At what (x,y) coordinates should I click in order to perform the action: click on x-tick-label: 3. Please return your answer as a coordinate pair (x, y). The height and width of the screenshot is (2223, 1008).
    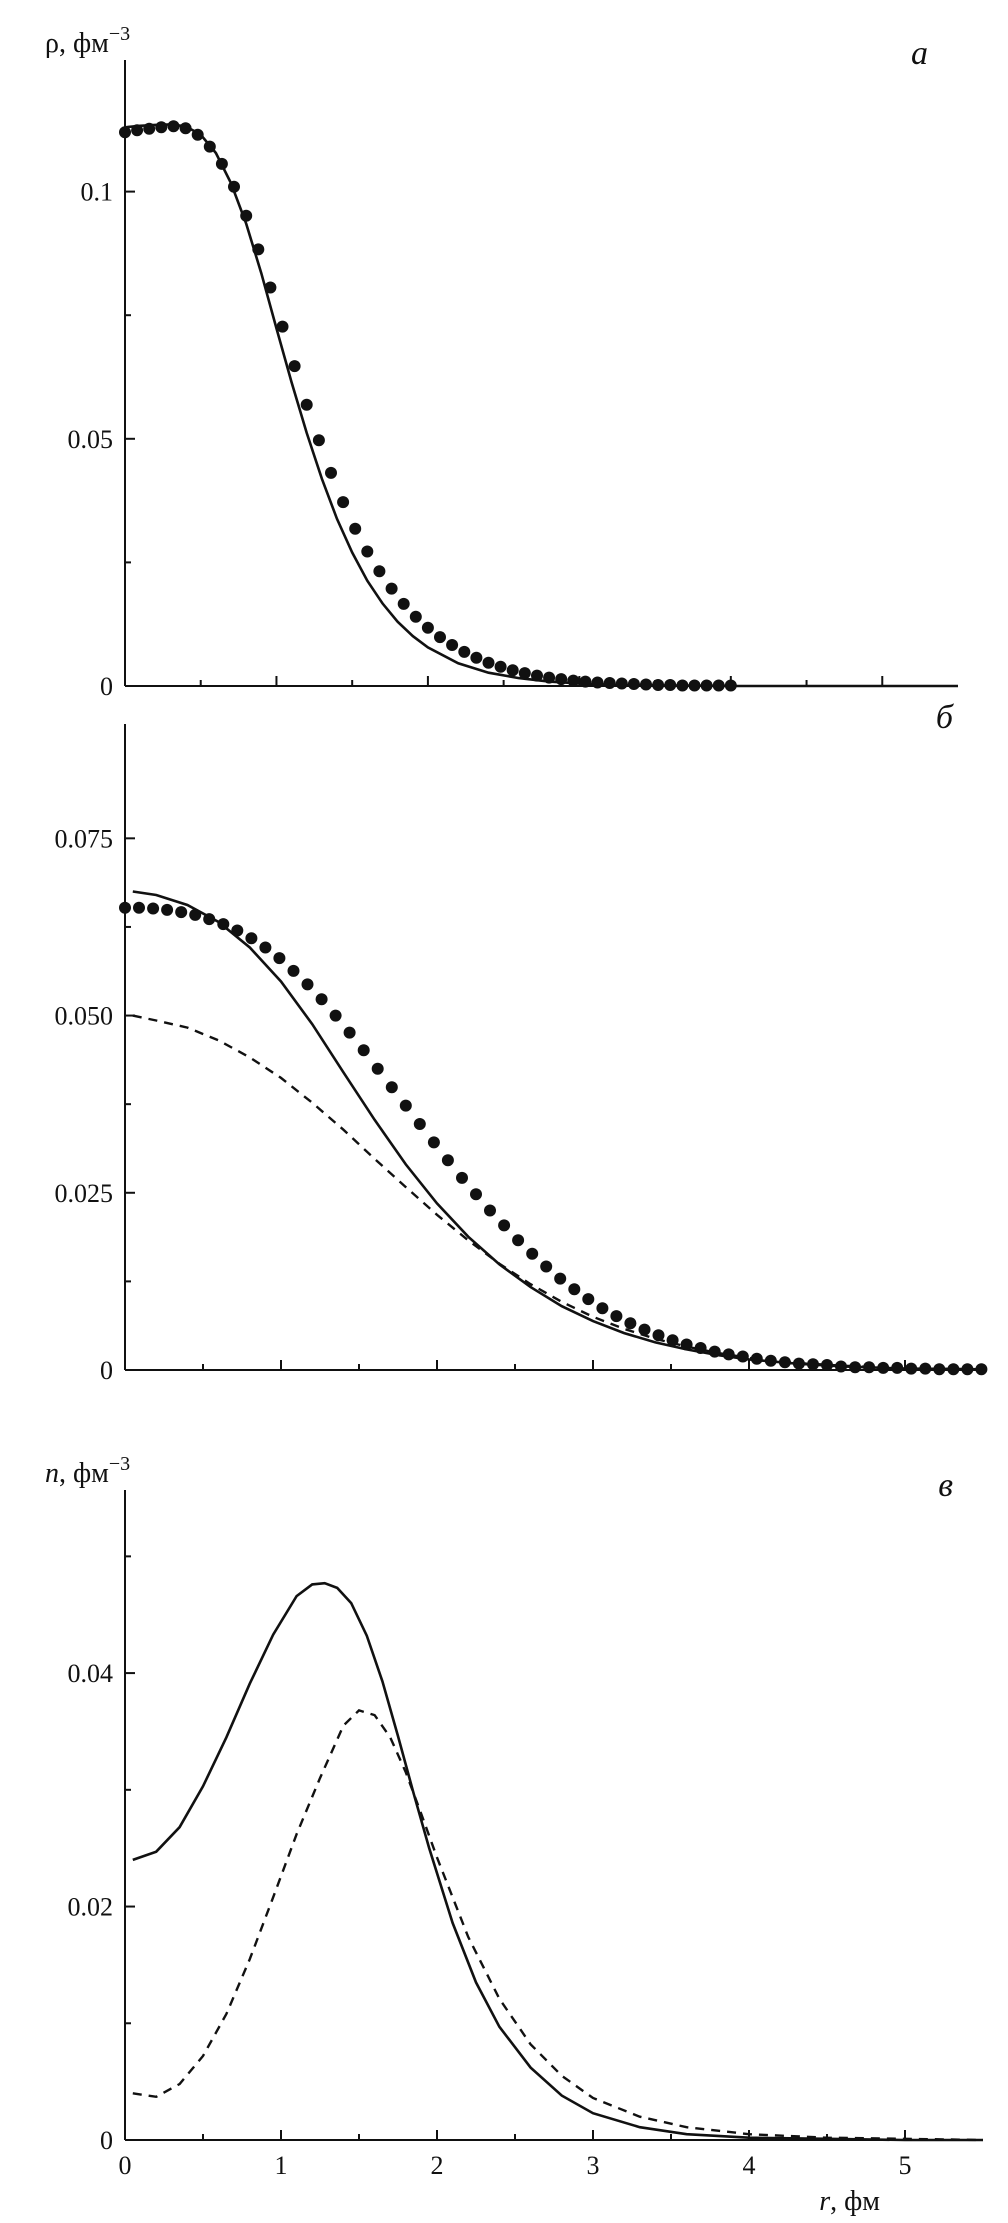
    Looking at the image, I should click on (593, 2165).